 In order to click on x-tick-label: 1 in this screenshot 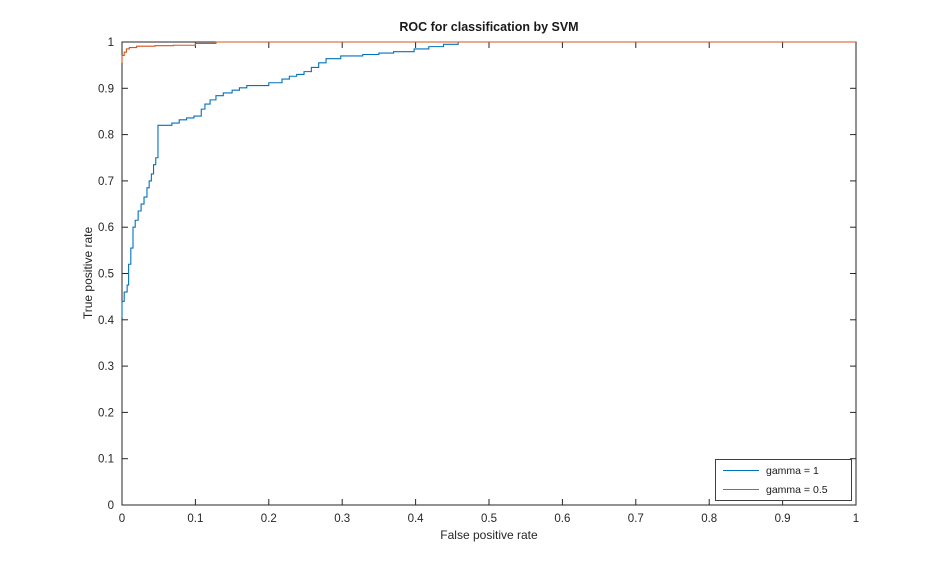, I will do `click(856, 519)`.